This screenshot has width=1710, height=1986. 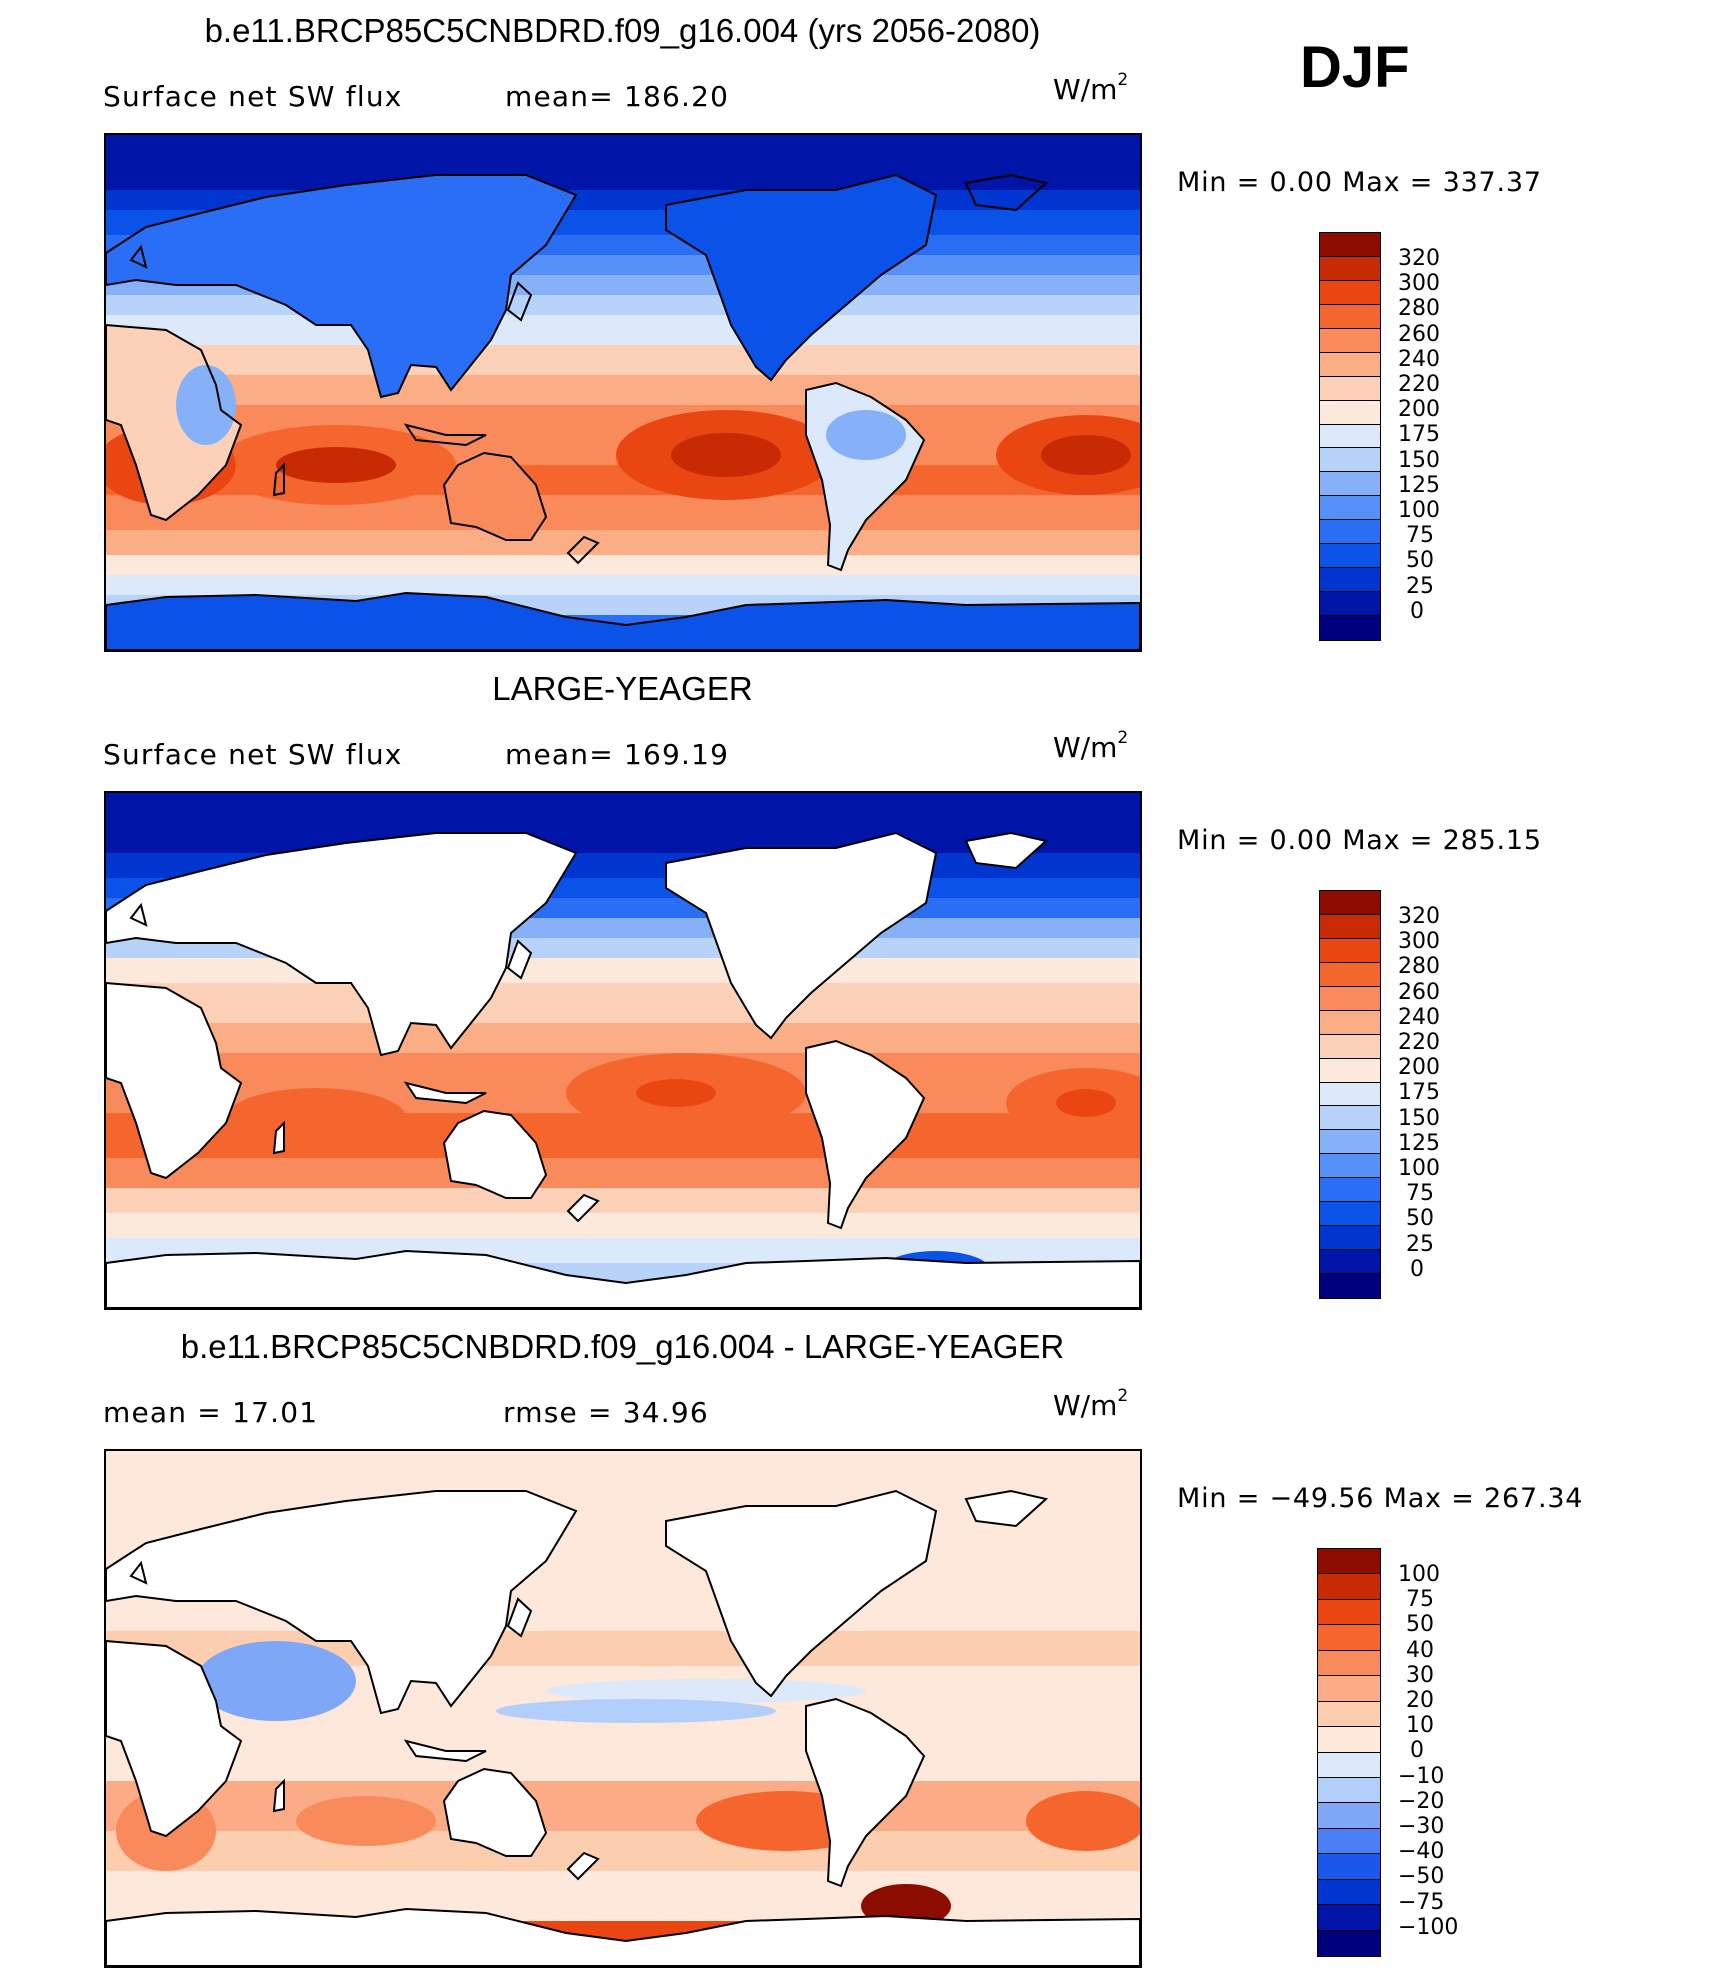 What do you see at coordinates (1380, 1498) in the screenshot?
I see `panel3-min-max: Min = −49.56 Max = 267.34` at bounding box center [1380, 1498].